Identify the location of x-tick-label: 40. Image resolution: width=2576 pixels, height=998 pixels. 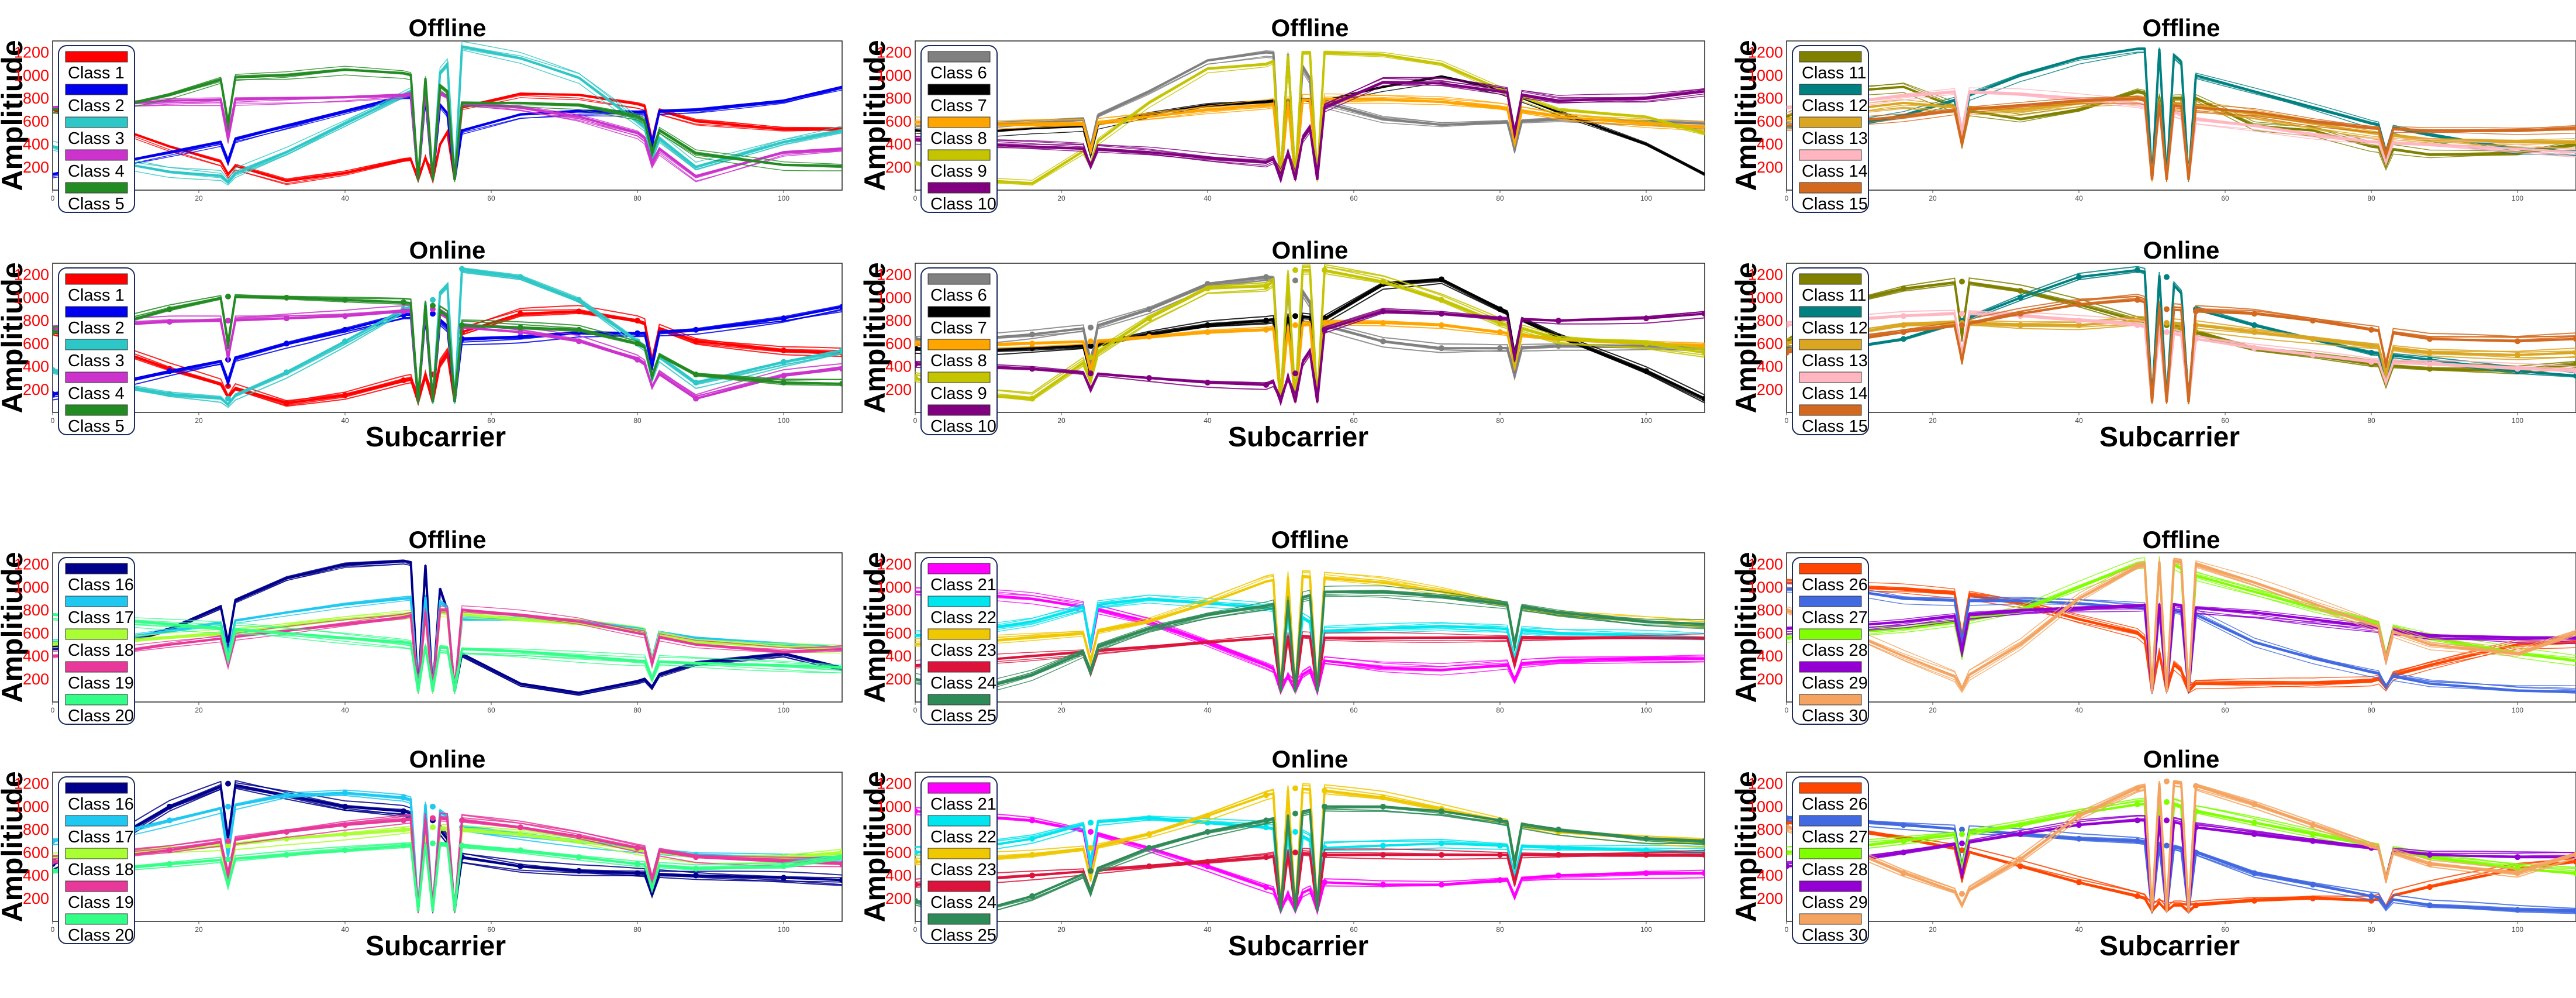
(1207, 710).